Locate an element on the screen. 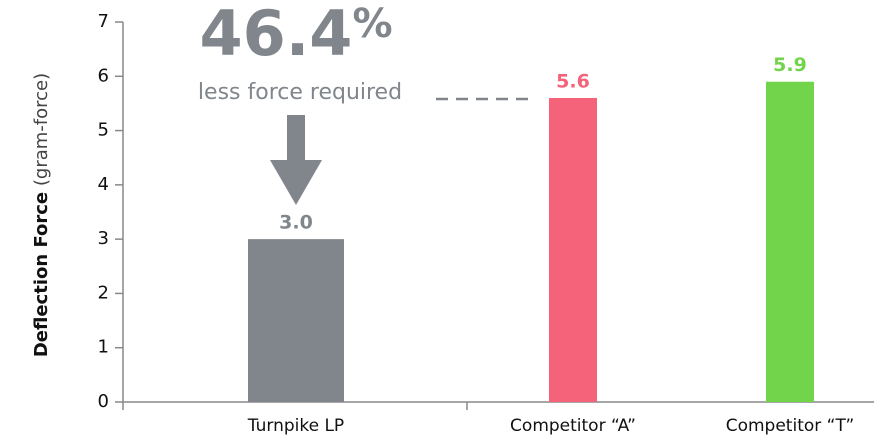 This screenshot has width=874, height=442. value-label: 5.6 is located at coordinates (573, 82).